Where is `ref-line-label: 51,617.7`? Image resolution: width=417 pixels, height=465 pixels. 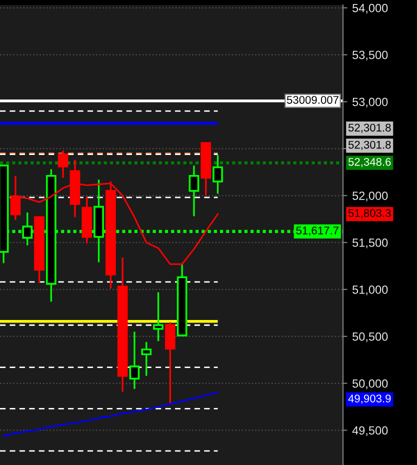
ref-line-label: 51,617.7 is located at coordinates (317, 231).